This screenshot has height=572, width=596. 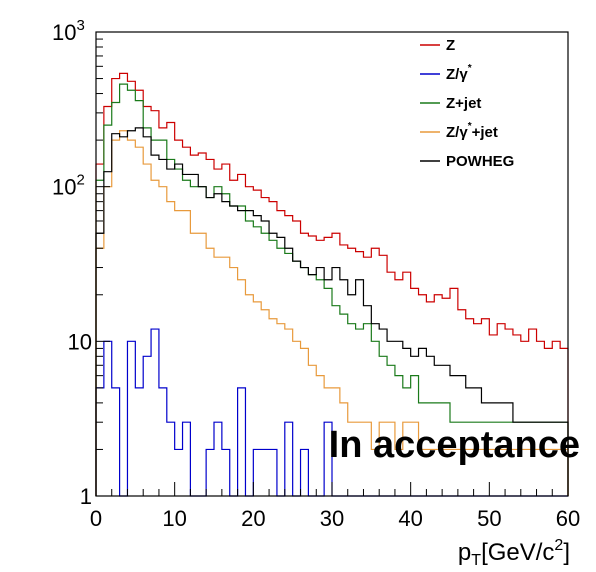 I want to click on legend-label-3: Z/γ*+jet, so click(x=472, y=131).